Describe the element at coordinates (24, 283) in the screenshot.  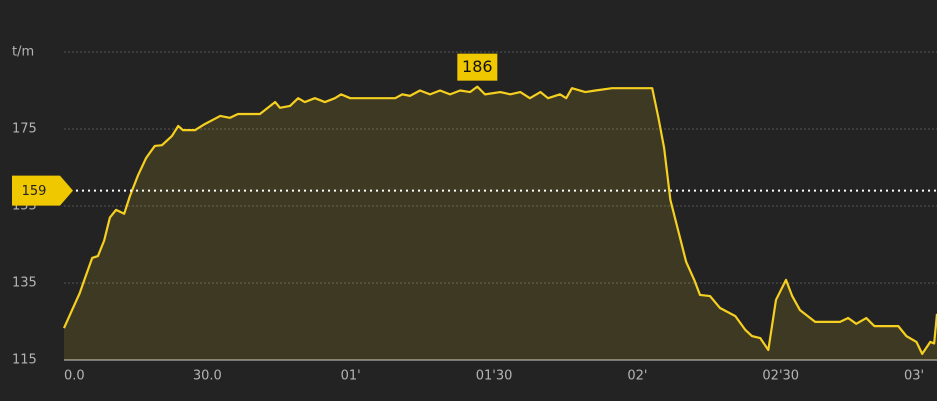
I see `y-tick-label: 135` at that location.